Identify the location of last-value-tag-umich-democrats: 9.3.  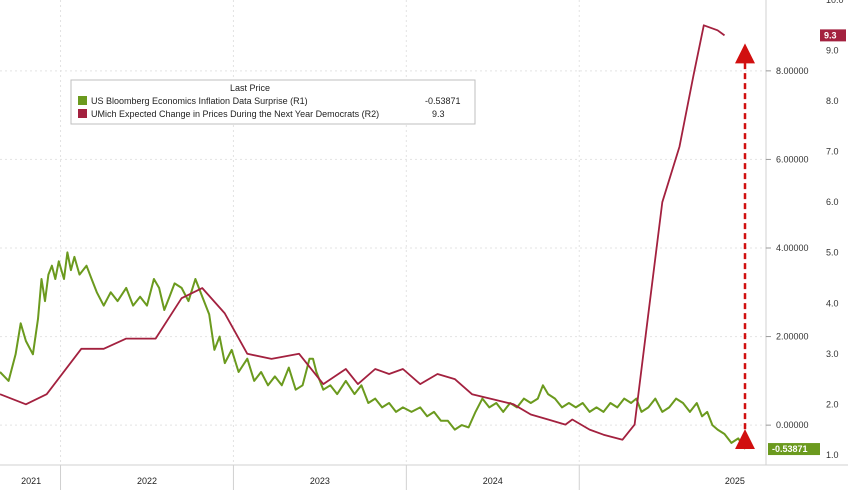
(833, 35).